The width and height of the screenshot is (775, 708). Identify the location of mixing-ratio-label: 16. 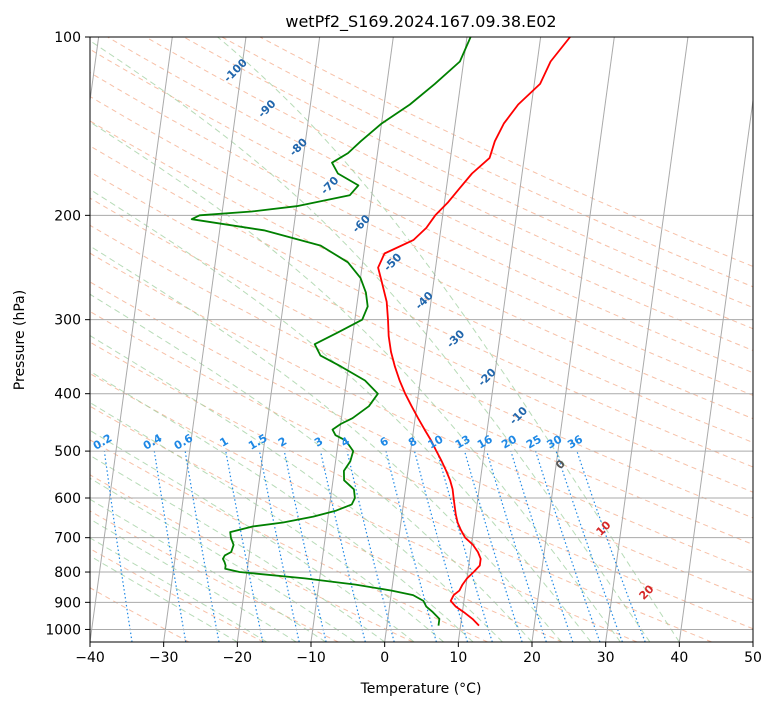
(485, 441).